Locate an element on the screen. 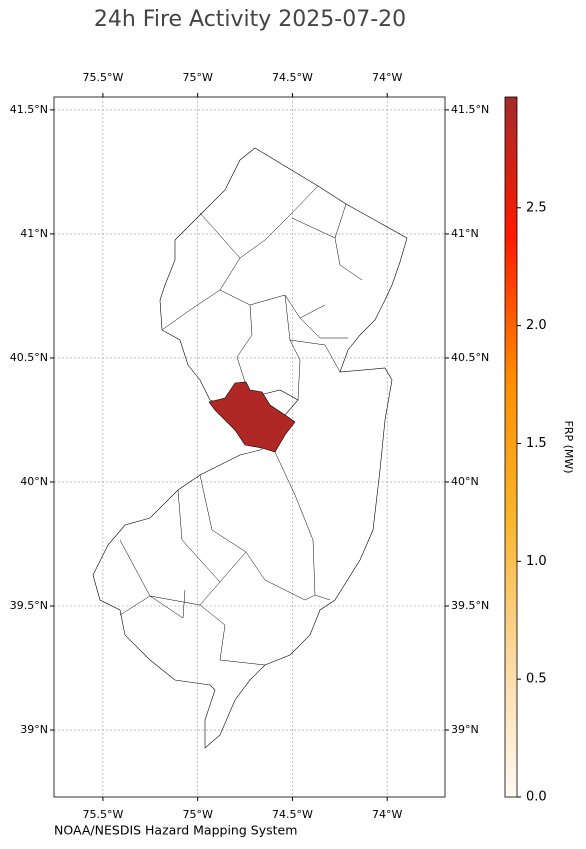 The image size is (586, 849). colorbar-tick-label: 0.0 is located at coordinates (536, 797).